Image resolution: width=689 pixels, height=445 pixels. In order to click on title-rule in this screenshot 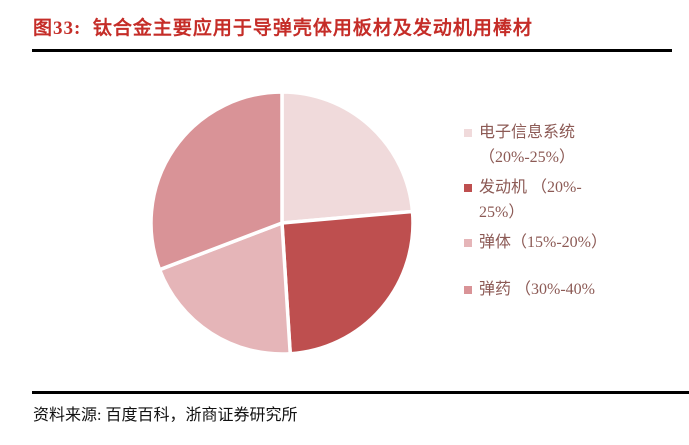, I will do `click(352, 50)`.